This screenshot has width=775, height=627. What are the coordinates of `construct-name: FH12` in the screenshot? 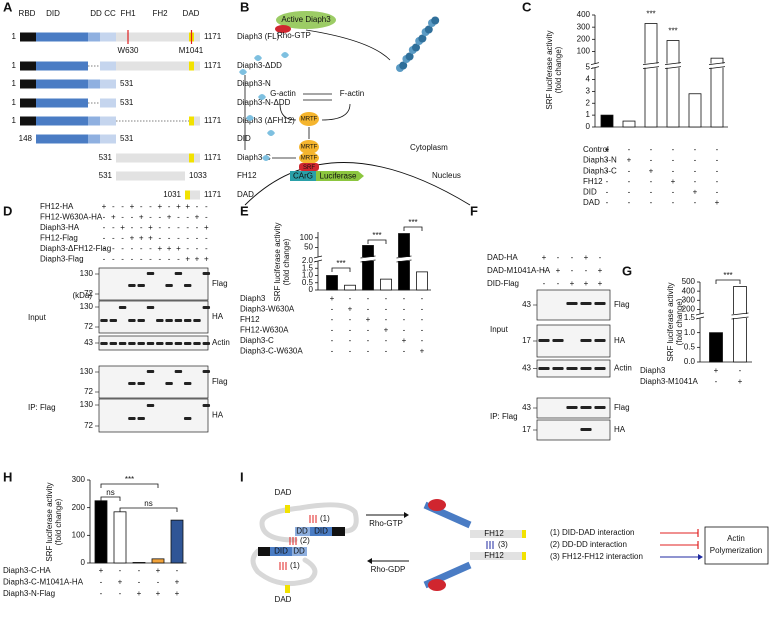 It's located at (247, 175).